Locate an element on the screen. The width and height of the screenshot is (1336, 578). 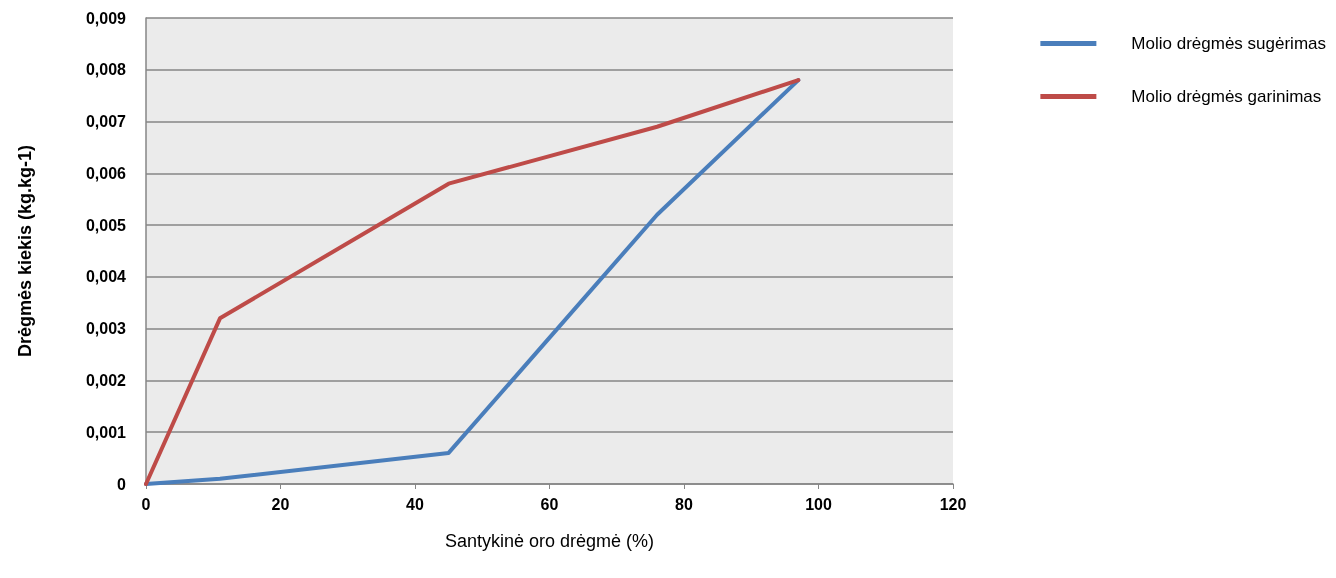
x-tick-label: 80 is located at coordinates (684, 504).